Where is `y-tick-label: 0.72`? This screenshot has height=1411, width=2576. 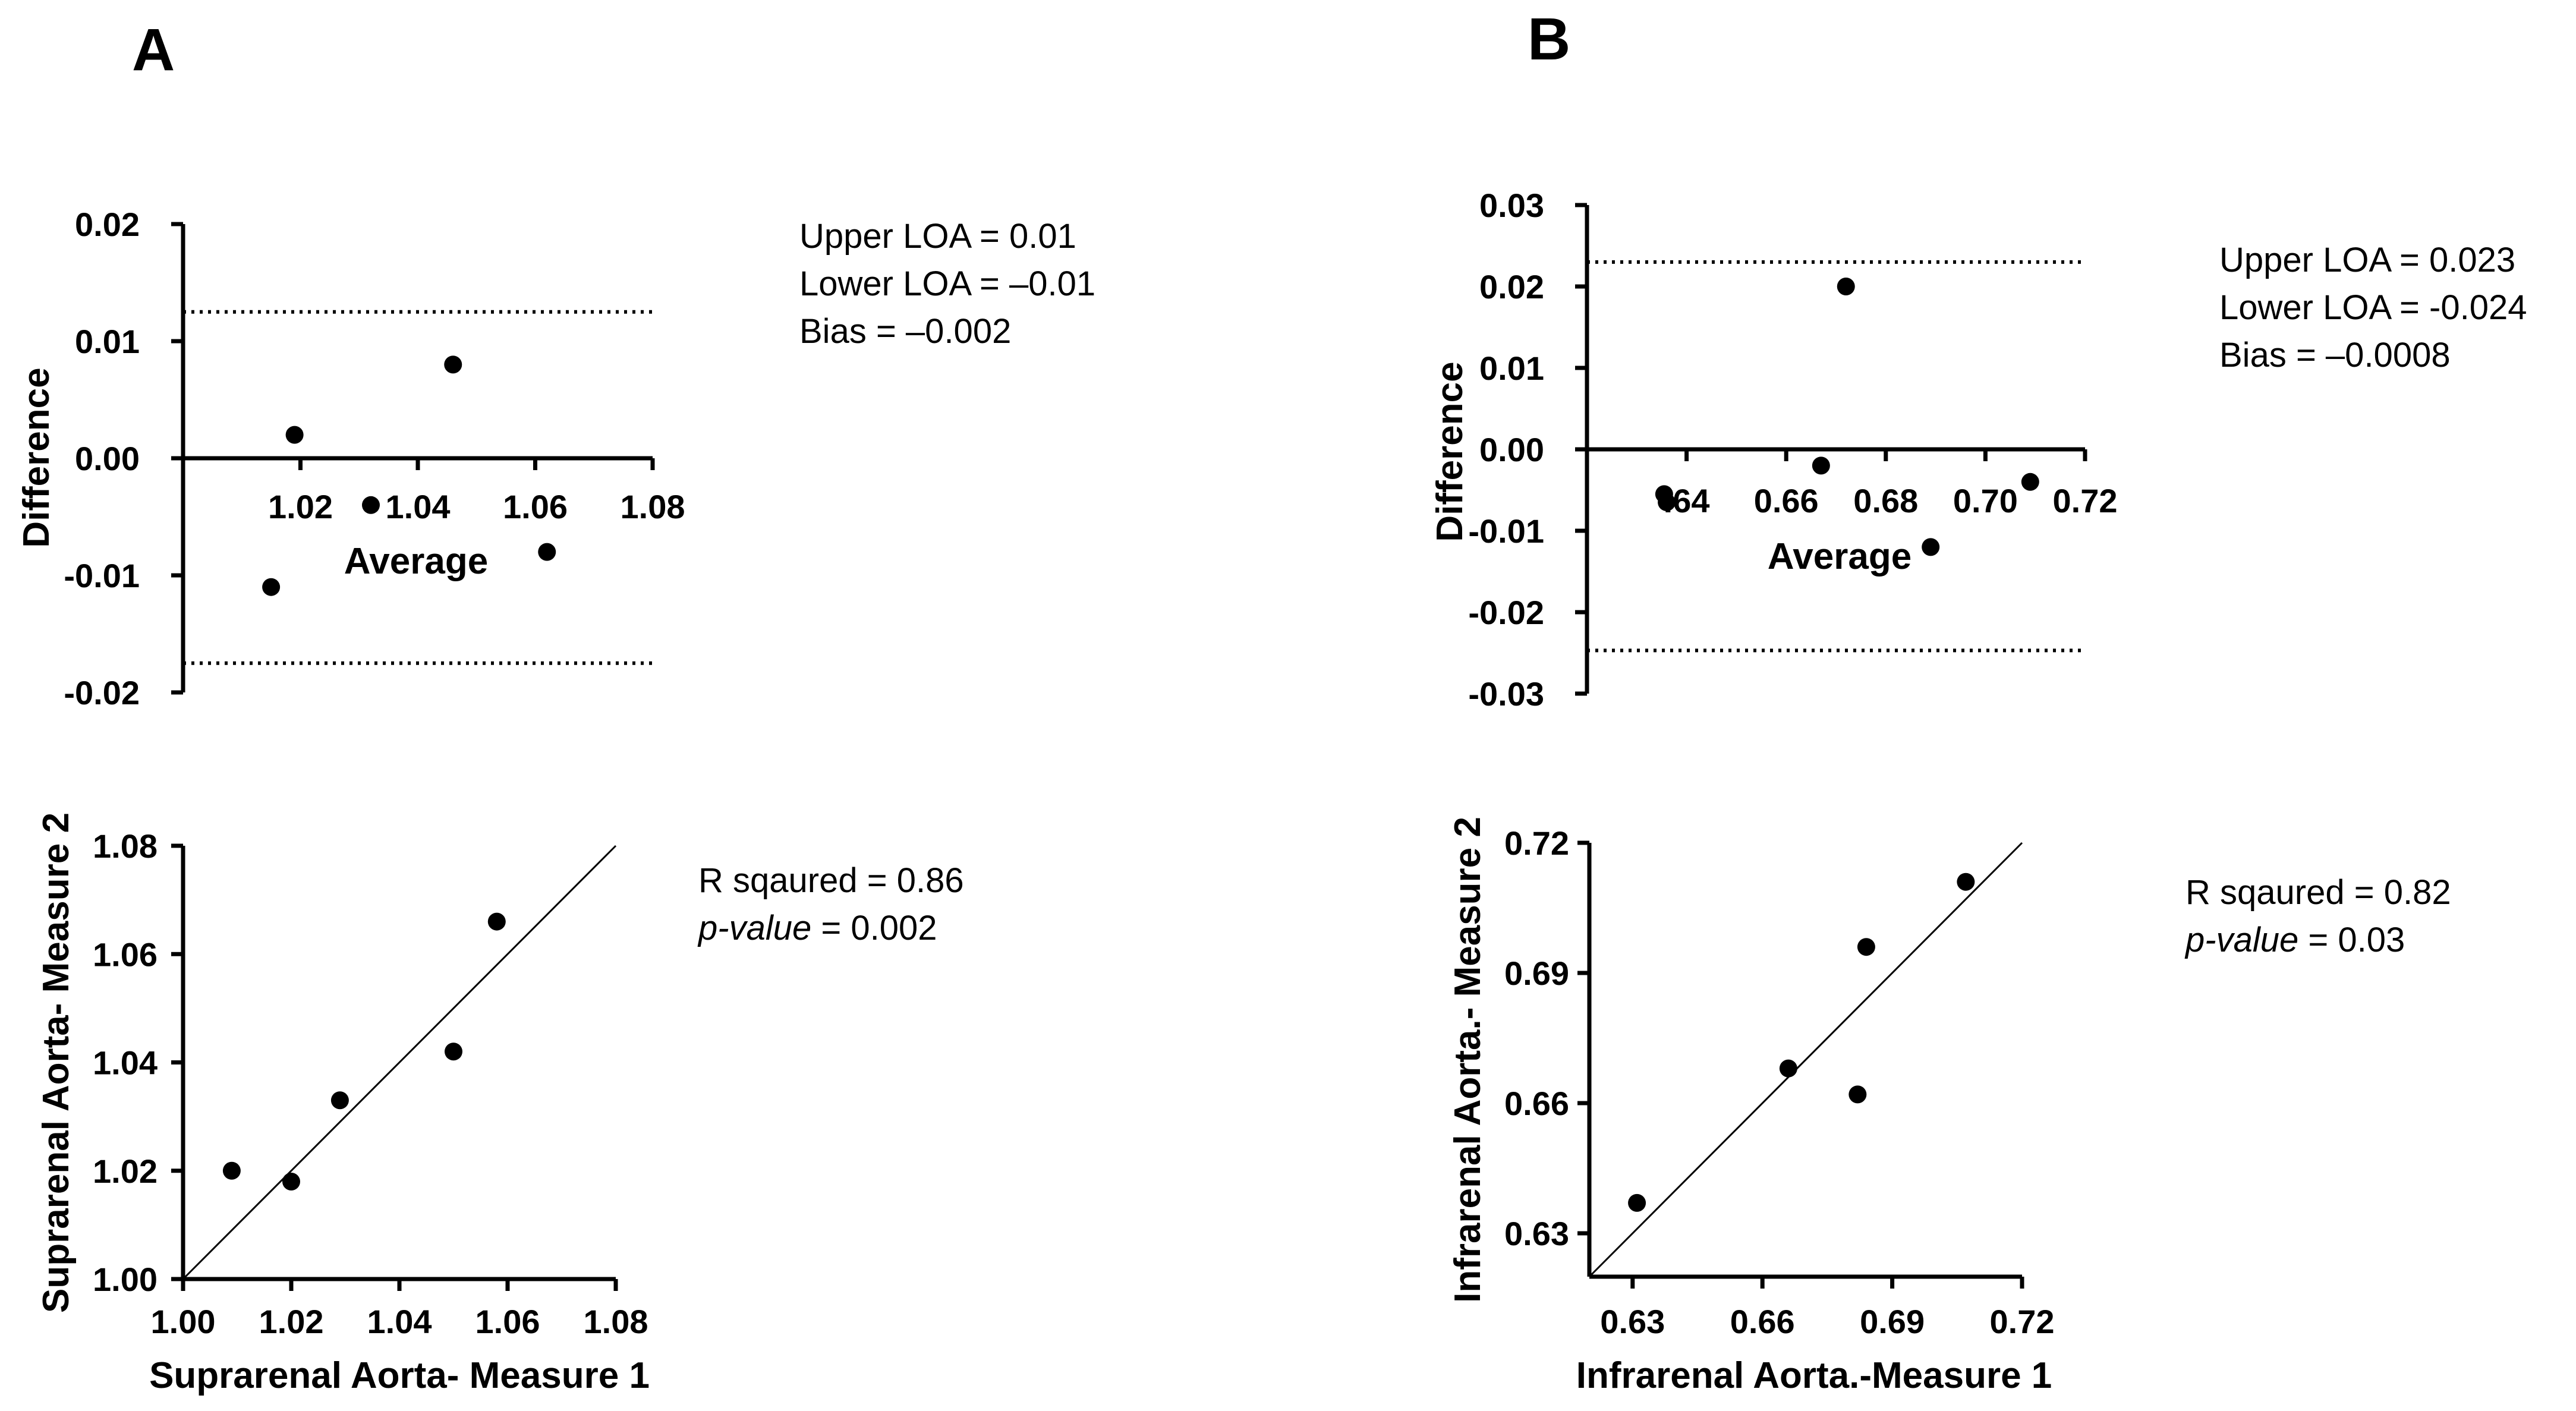 y-tick-label: 0.72 is located at coordinates (1536, 843).